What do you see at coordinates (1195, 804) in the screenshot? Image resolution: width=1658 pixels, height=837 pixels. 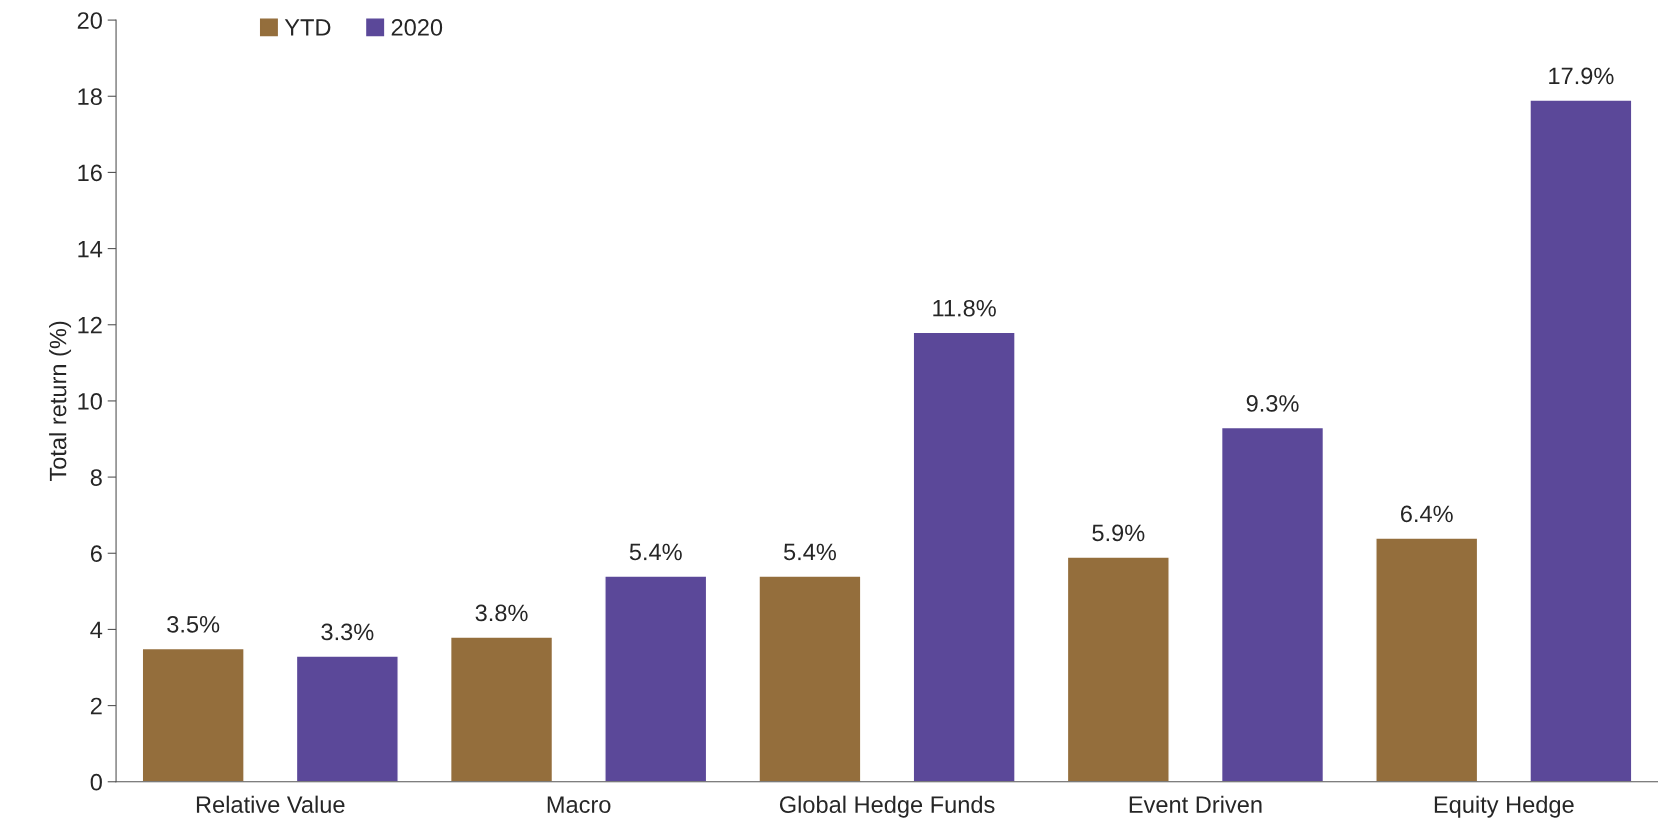 I see `x-tick-label: Event Driven` at bounding box center [1195, 804].